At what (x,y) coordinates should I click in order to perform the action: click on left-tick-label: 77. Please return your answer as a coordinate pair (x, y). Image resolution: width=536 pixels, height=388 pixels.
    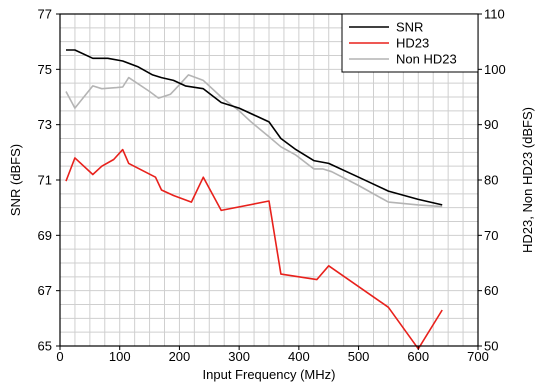
    Looking at the image, I should click on (45, 14).